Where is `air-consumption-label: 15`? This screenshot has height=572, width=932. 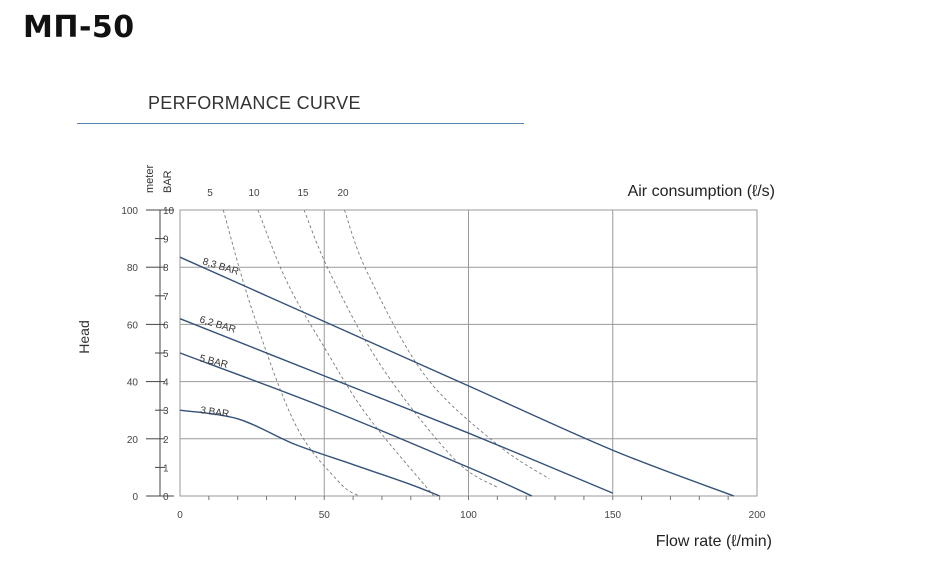
air-consumption-label: 15 is located at coordinates (303, 193).